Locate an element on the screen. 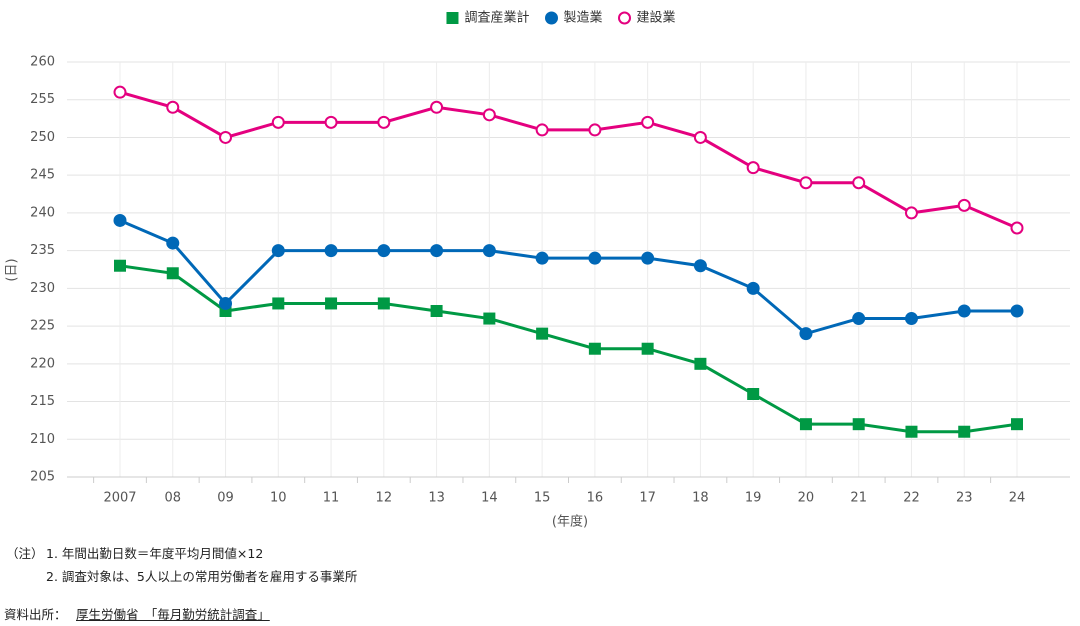 The image size is (1080, 626). x-tick-label: 18 is located at coordinates (700, 498).